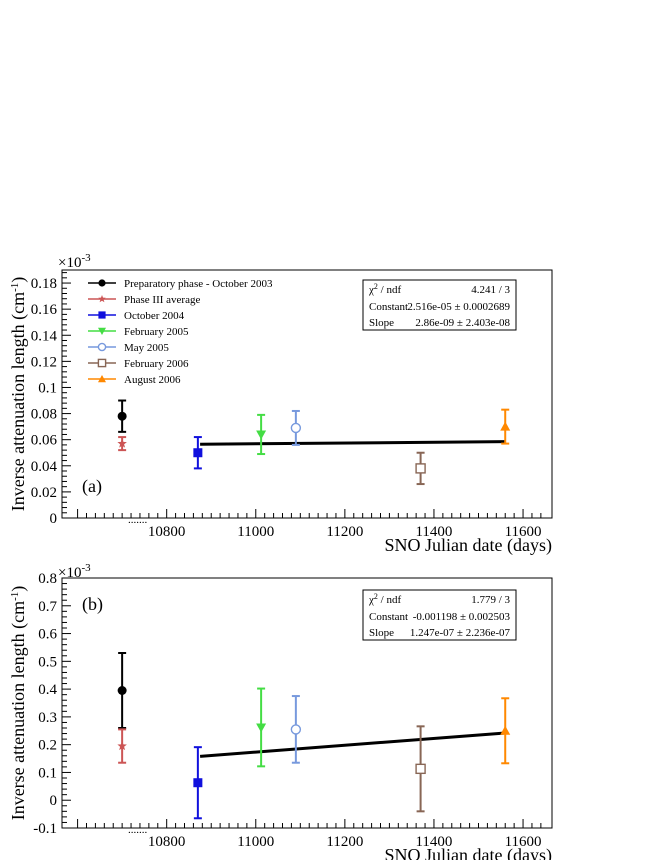  What do you see at coordinates (47, 662) in the screenshot?
I see `y-tick-label: 0.5` at bounding box center [47, 662].